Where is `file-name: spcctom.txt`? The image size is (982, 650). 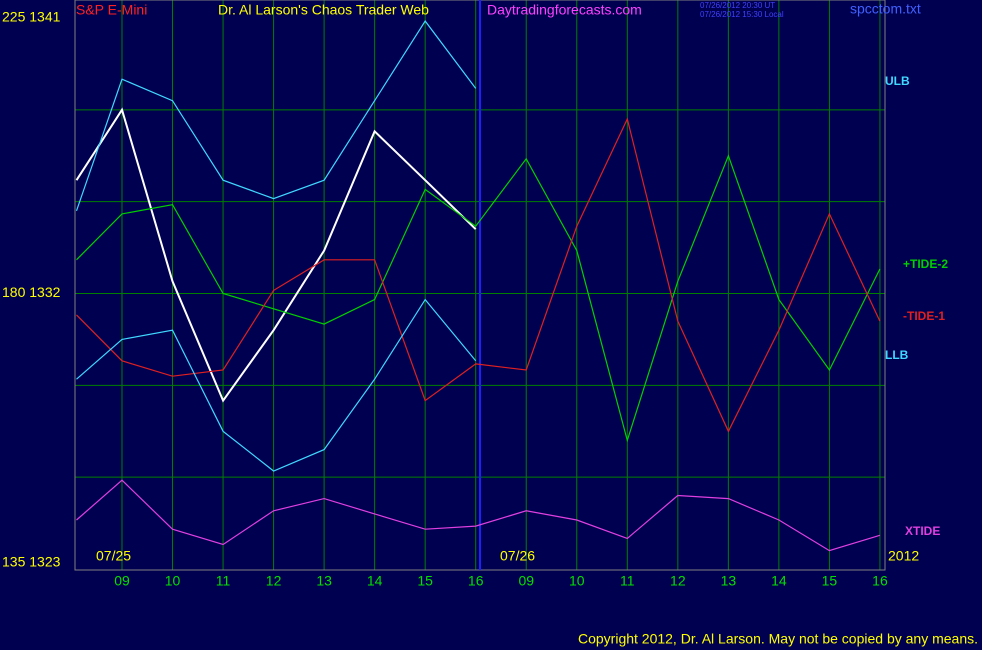 file-name: spcctom.txt is located at coordinates (885, 9).